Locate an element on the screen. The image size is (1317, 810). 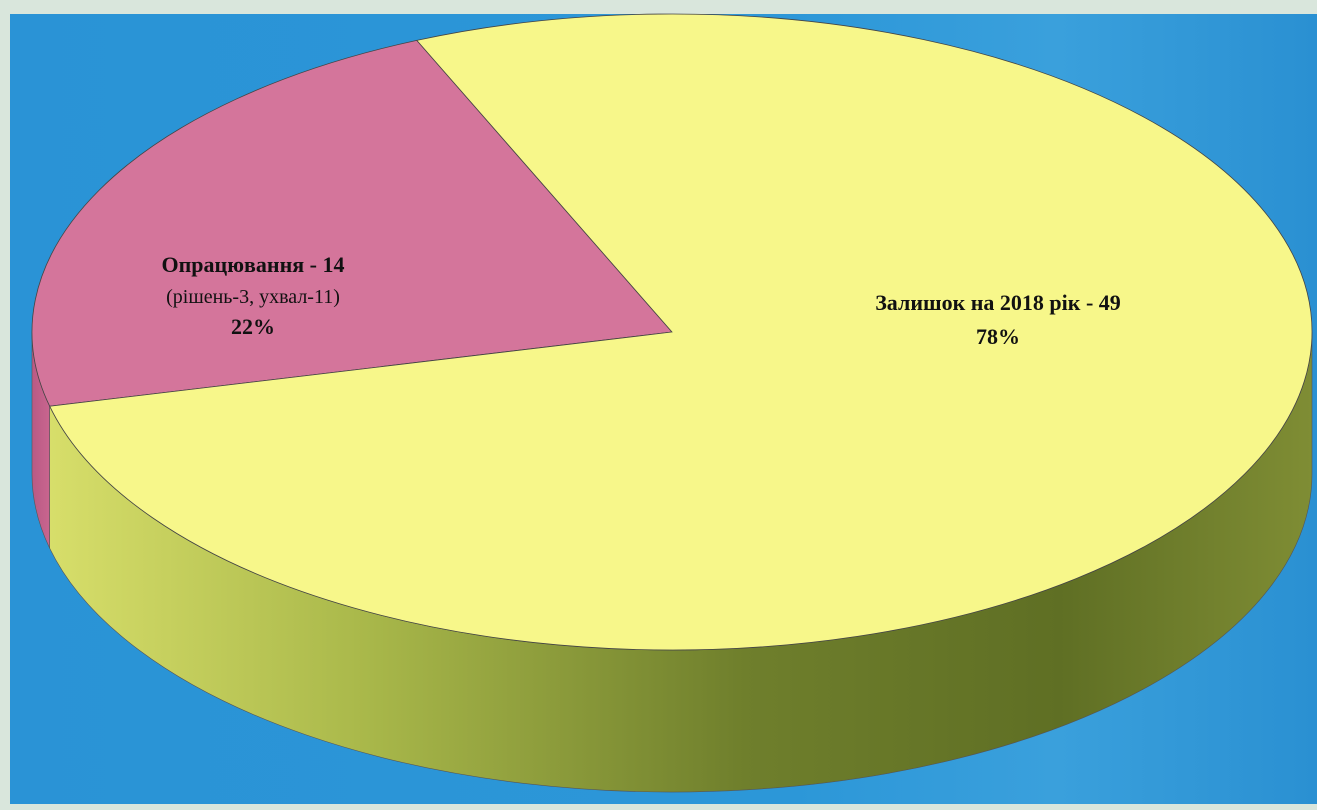
slice-label-opratsiuvannia: Опрацювання - 14 is located at coordinates (253, 264).